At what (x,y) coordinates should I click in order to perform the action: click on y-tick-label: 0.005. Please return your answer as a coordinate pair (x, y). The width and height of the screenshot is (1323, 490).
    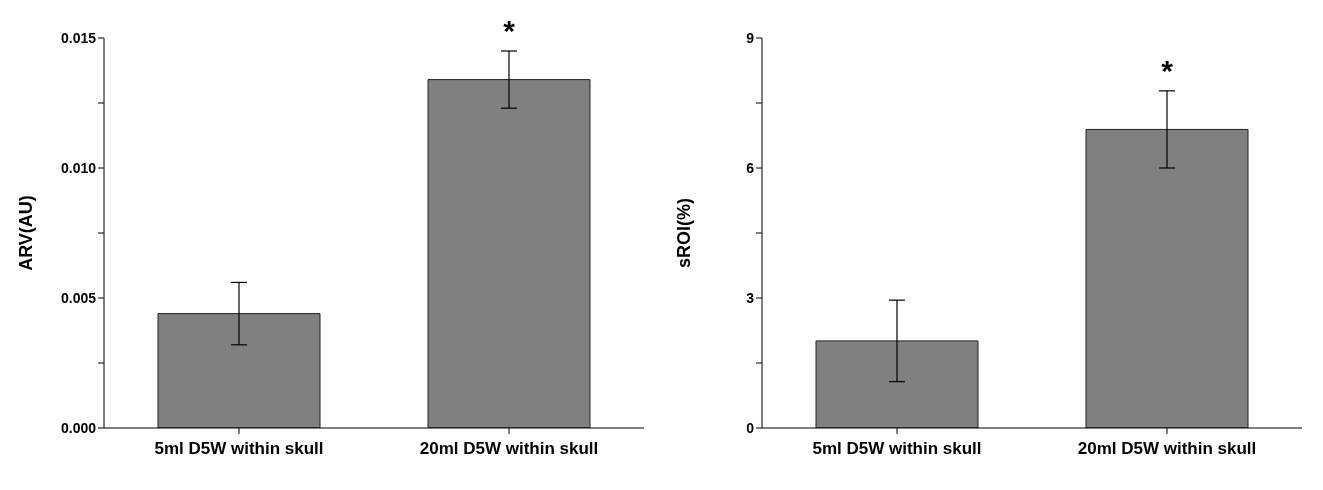
    Looking at the image, I should click on (78, 297).